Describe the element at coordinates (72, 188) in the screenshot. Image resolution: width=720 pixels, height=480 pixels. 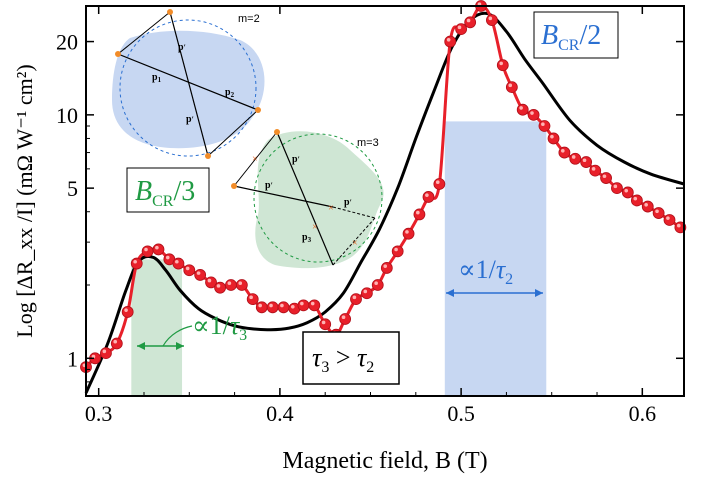
I see `y-tick-label: 5` at that location.